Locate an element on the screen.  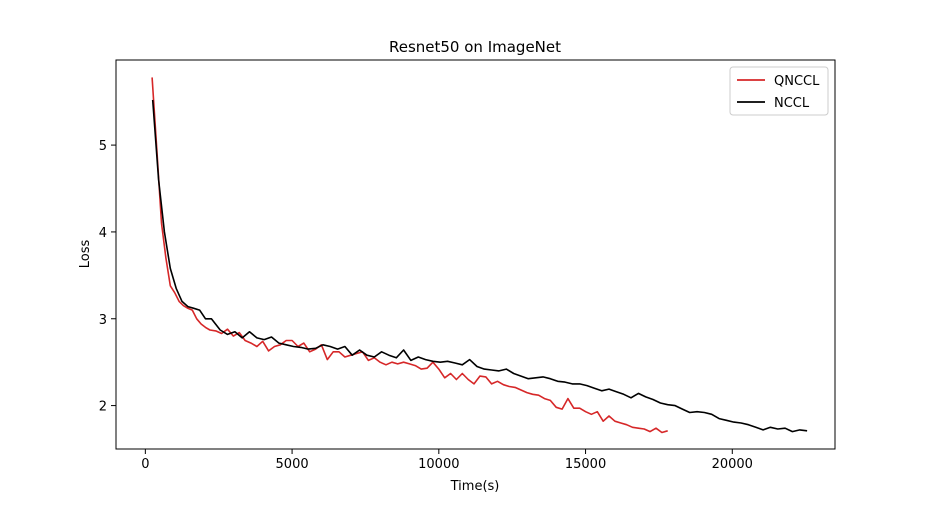
x-tick-label: 5000 is located at coordinates (292, 464).